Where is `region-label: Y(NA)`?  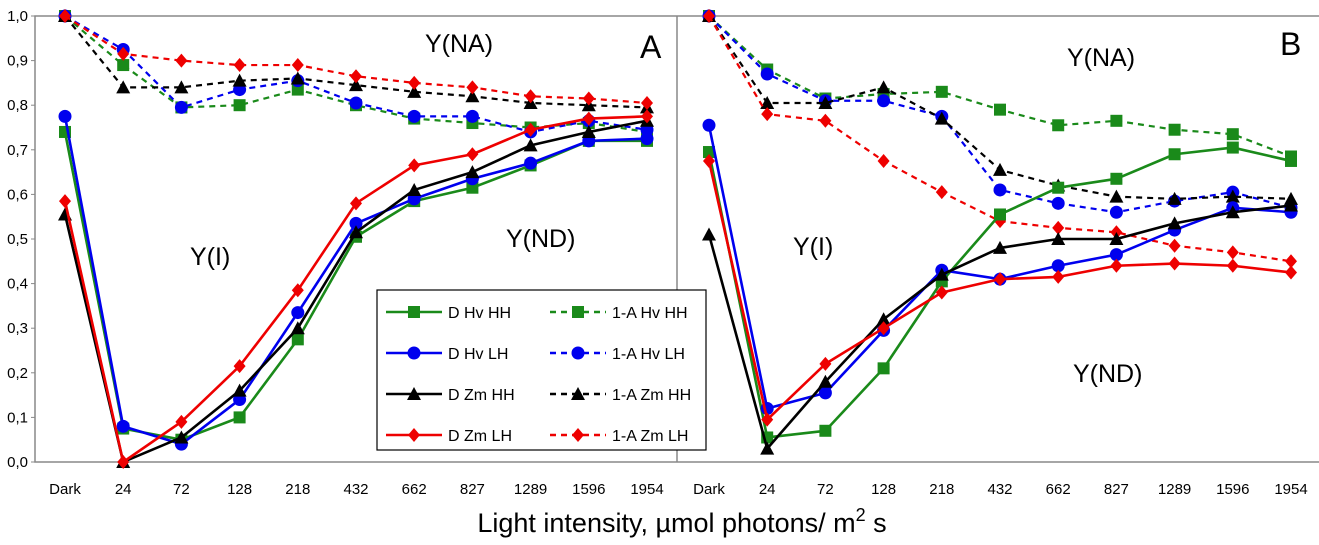
region-label: Y(NA) is located at coordinates (459, 44).